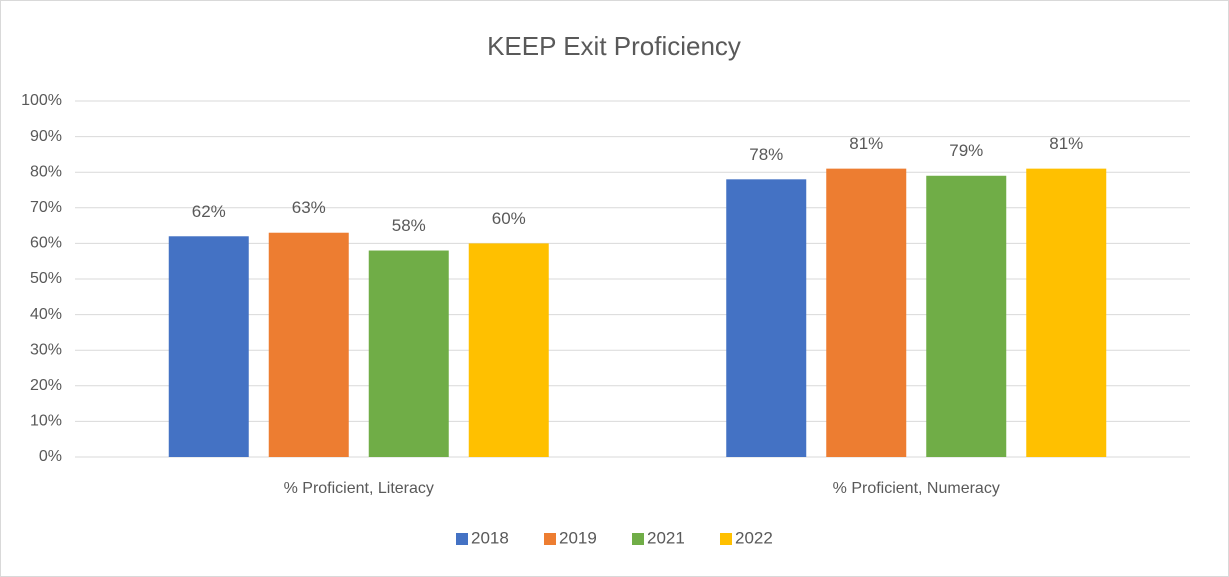 This screenshot has width=1229, height=577. What do you see at coordinates (46, 349) in the screenshot?
I see `y-tick-label: 30%` at bounding box center [46, 349].